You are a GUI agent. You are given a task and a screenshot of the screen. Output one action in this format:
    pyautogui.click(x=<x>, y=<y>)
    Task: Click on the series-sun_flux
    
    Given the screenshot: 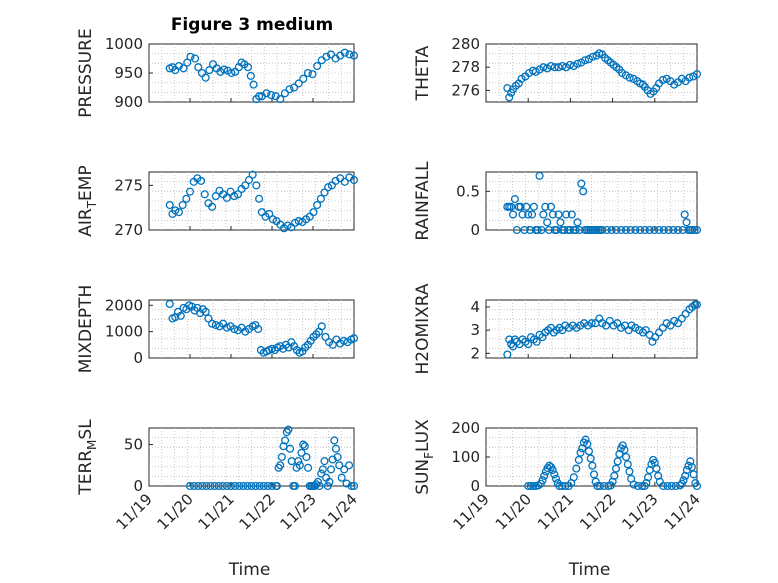 What is the action you would take?
    pyautogui.click(x=613, y=463)
    